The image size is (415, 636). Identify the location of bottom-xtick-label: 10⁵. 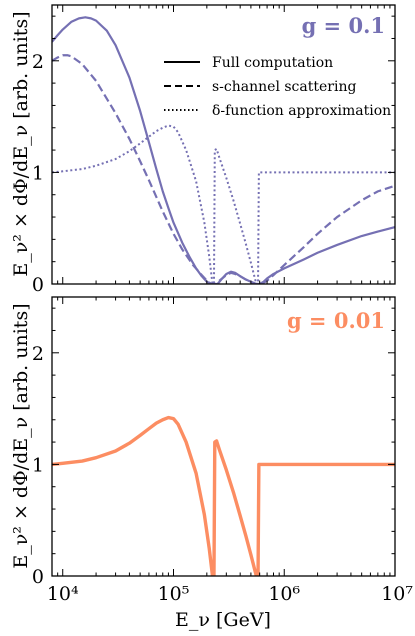
(174, 594).